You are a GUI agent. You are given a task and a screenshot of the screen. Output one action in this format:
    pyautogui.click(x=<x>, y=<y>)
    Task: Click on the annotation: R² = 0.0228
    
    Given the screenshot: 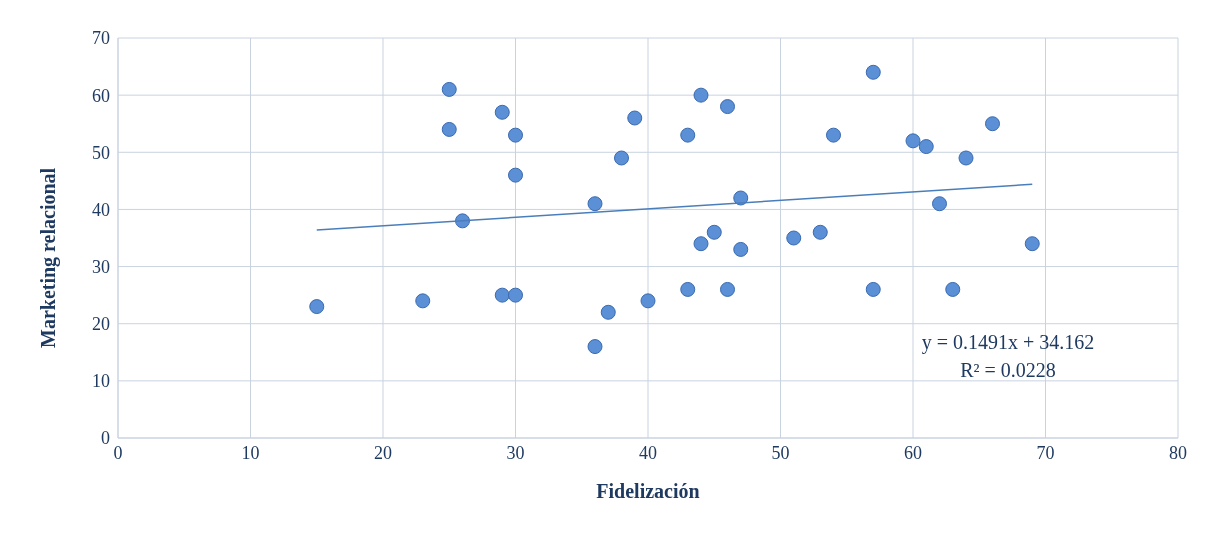 What is the action you would take?
    pyautogui.click(x=1008, y=370)
    